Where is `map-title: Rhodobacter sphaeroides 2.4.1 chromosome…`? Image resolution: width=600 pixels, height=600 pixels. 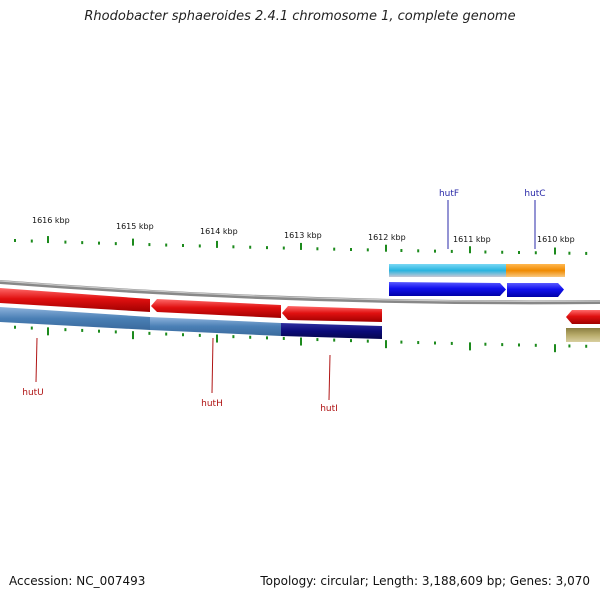 map-title: Rhodobacter sphaeroides 2.4.1 chromosome… is located at coordinates (300, 16).